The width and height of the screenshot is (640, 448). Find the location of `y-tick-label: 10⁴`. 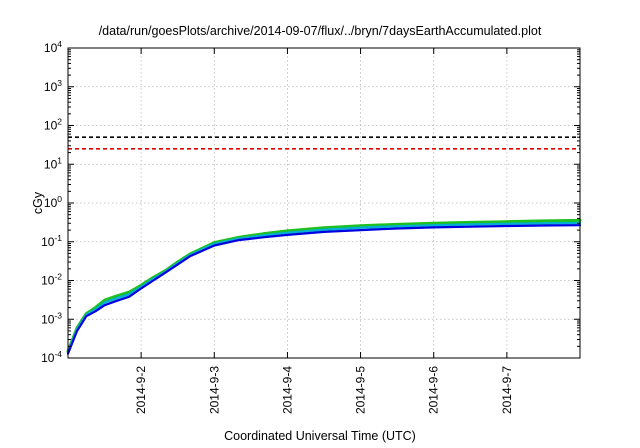

y-tick-label: 10⁴ is located at coordinates (53, 47).